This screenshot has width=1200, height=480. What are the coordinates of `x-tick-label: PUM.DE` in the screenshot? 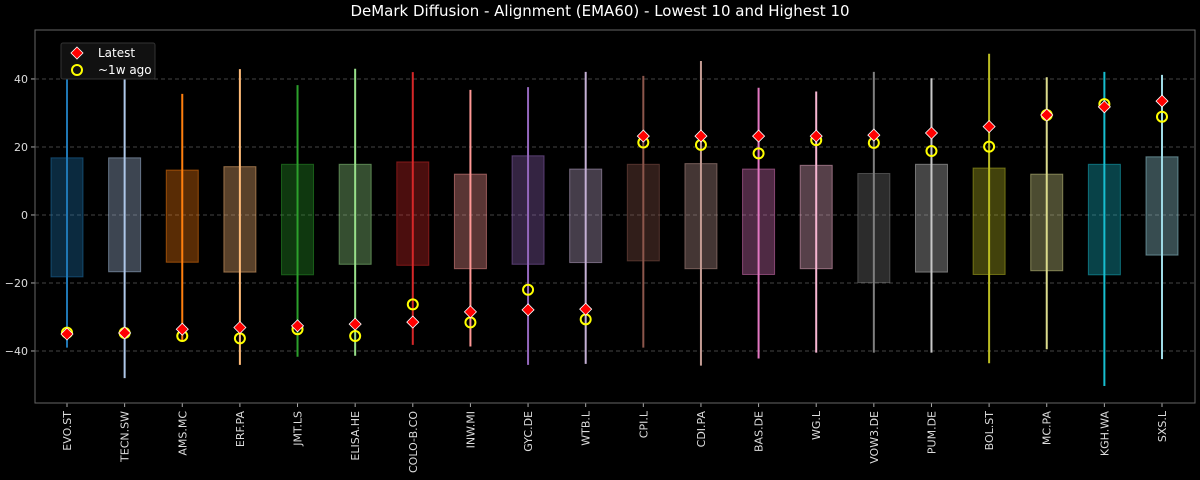 It's located at (931, 432).